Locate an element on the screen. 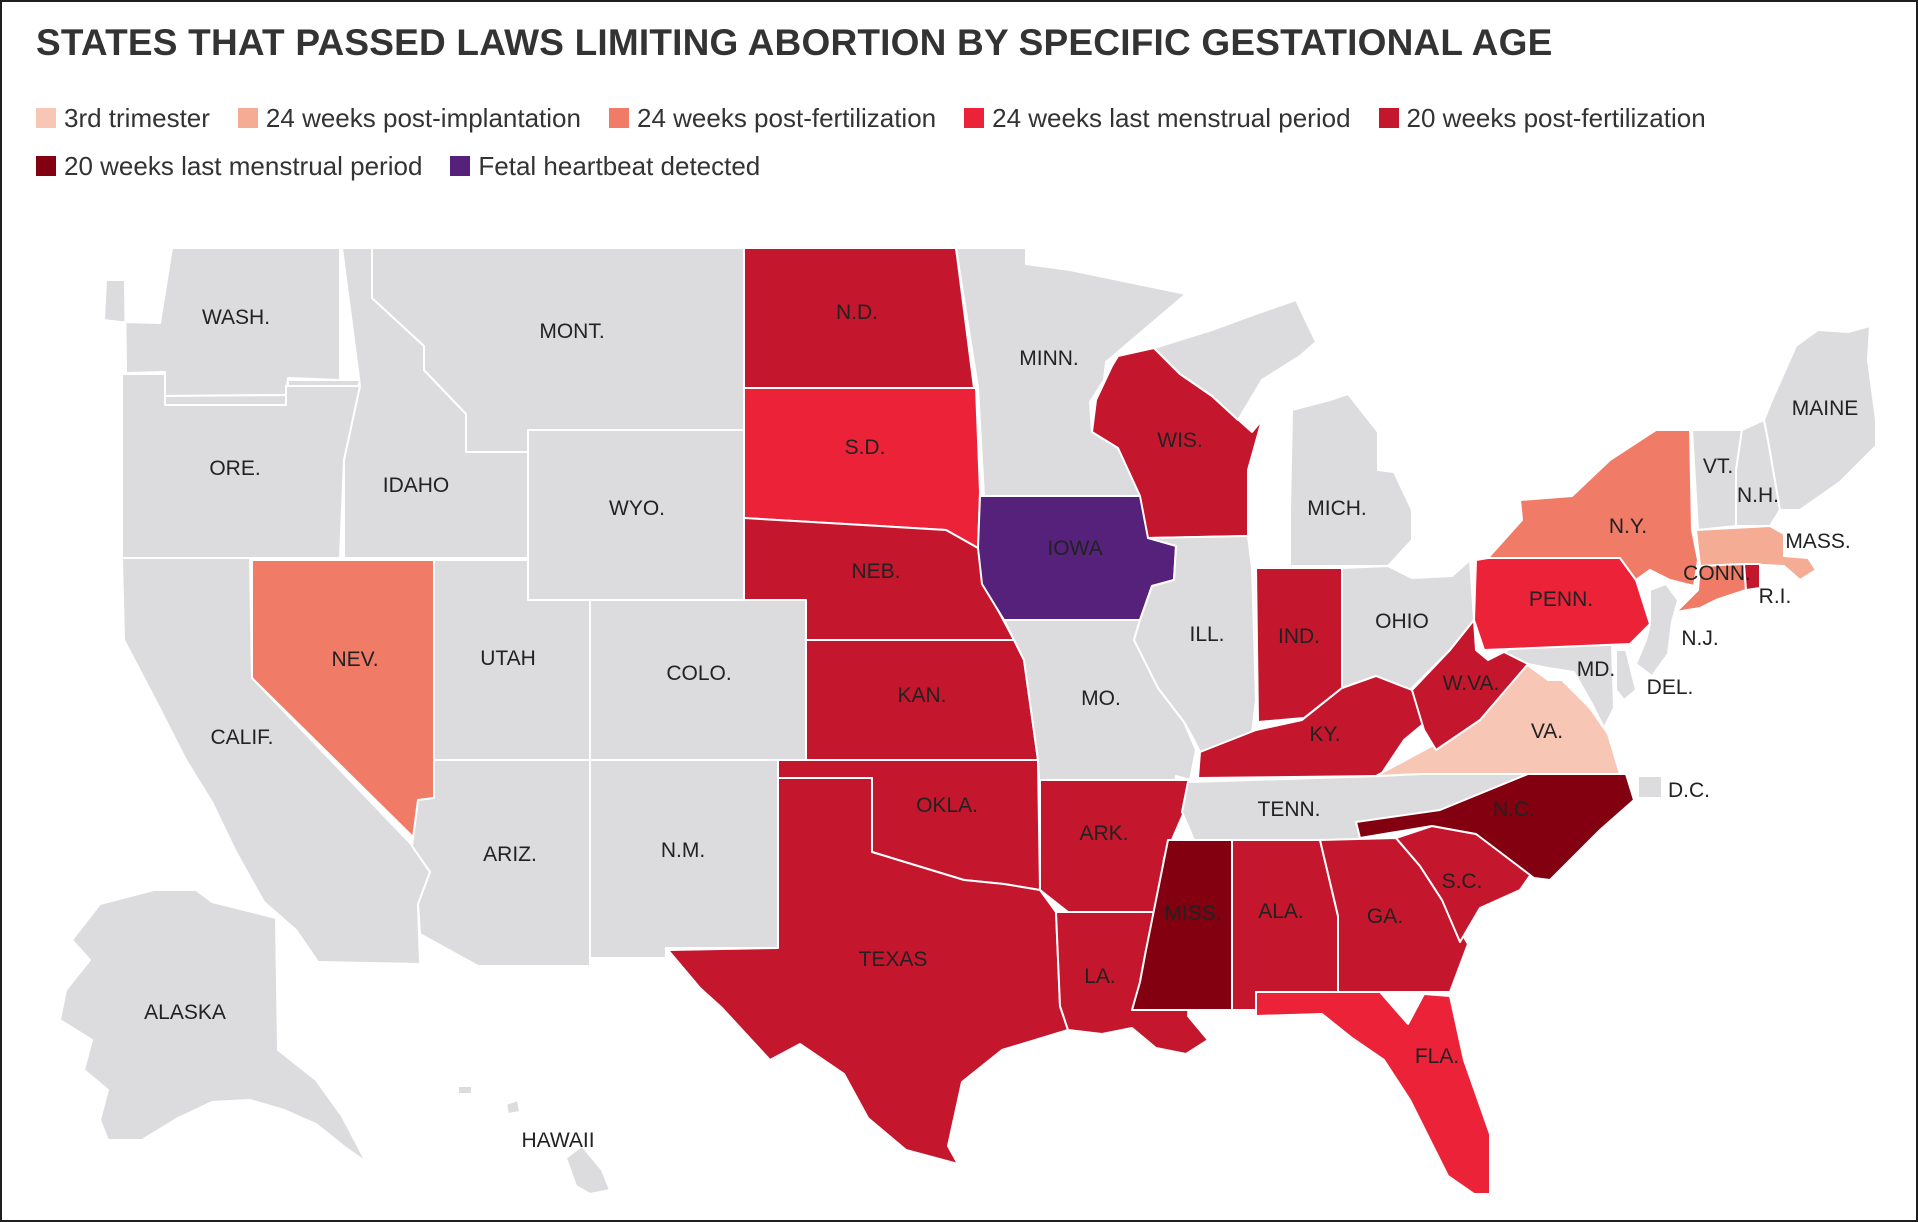 The width and height of the screenshot is (1918, 1222). state-nc is located at coordinates (1495, 827).